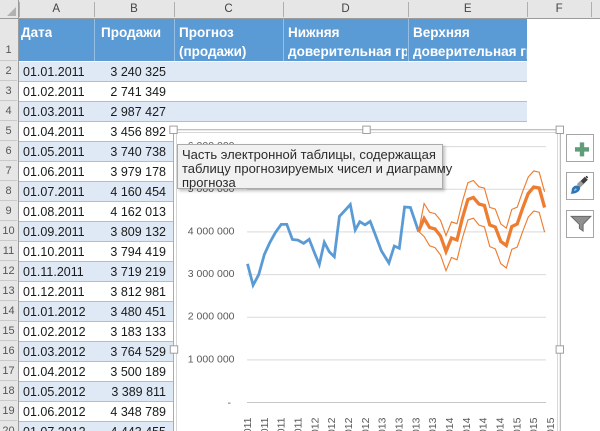  Describe the element at coordinates (349, 424) in the screenshot. I see `svg-text: 01.07.2012` at that location.